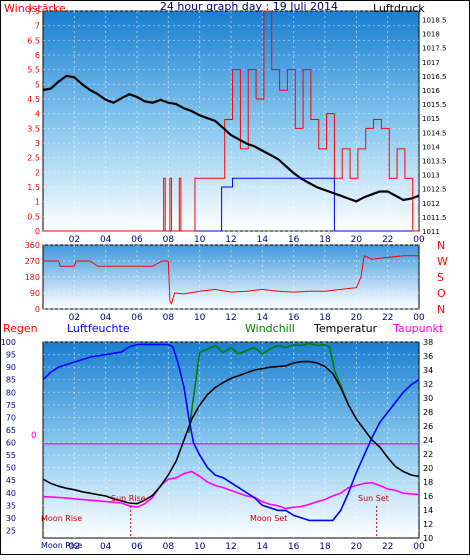 The height and width of the screenshot is (560, 470). I want to click on panel1-left-tick-label: 5, so click(37, 84).